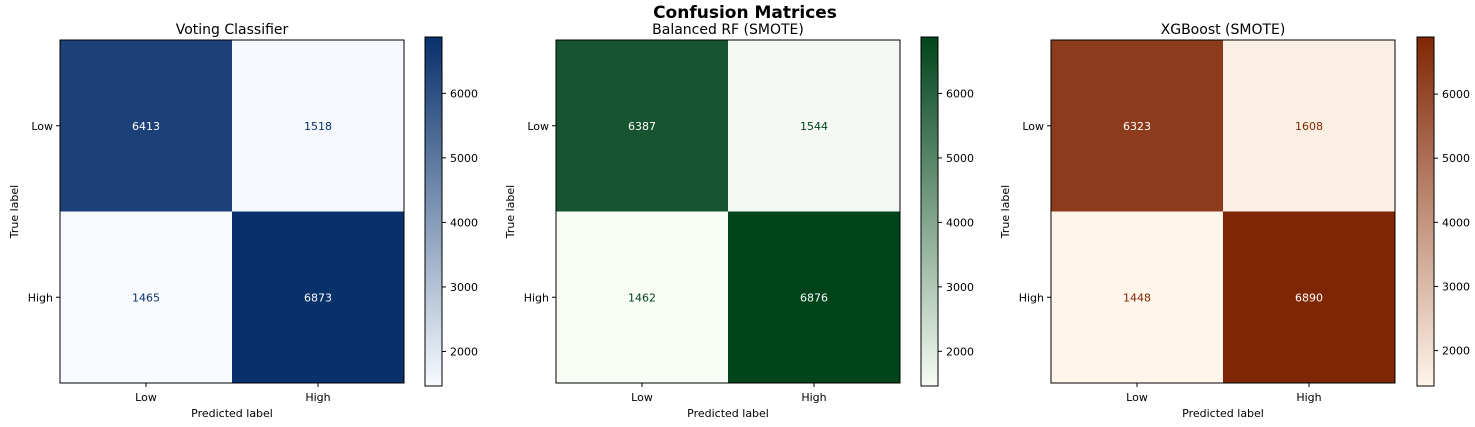 The height and width of the screenshot is (427, 1475). I want to click on panel-title: Balanced RF (SMOTE), so click(728, 30).